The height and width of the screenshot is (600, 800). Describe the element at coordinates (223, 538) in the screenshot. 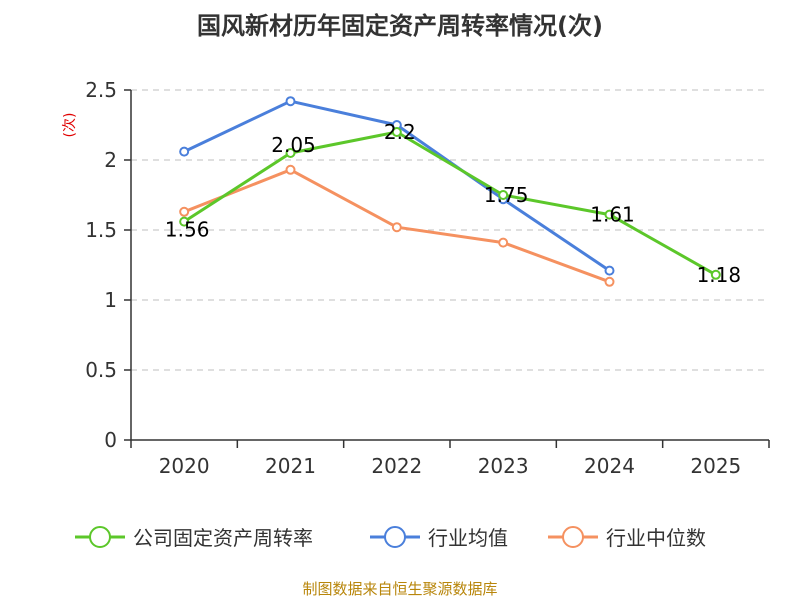

I see `legend-label: 公司固定资产周转率` at that location.